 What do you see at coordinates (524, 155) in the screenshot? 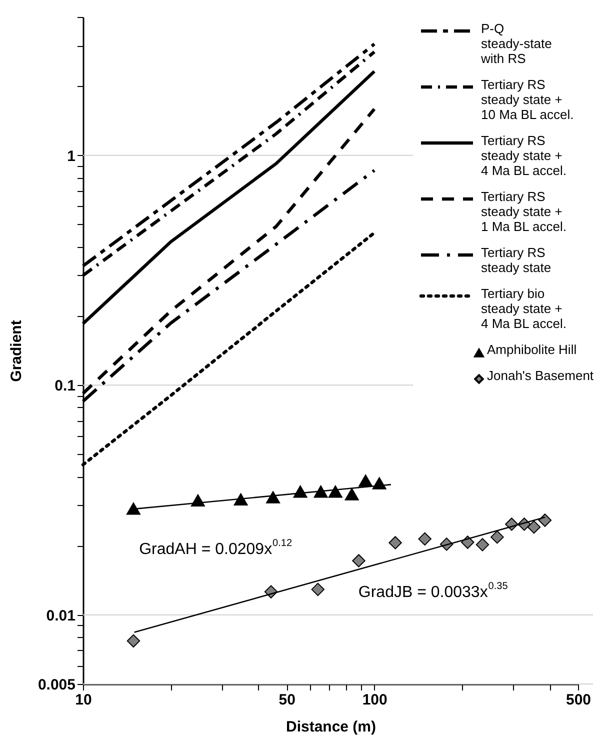
I see `legend-label: Tertiary RS steady state + 4 Ma BL accel.` at bounding box center [524, 155].